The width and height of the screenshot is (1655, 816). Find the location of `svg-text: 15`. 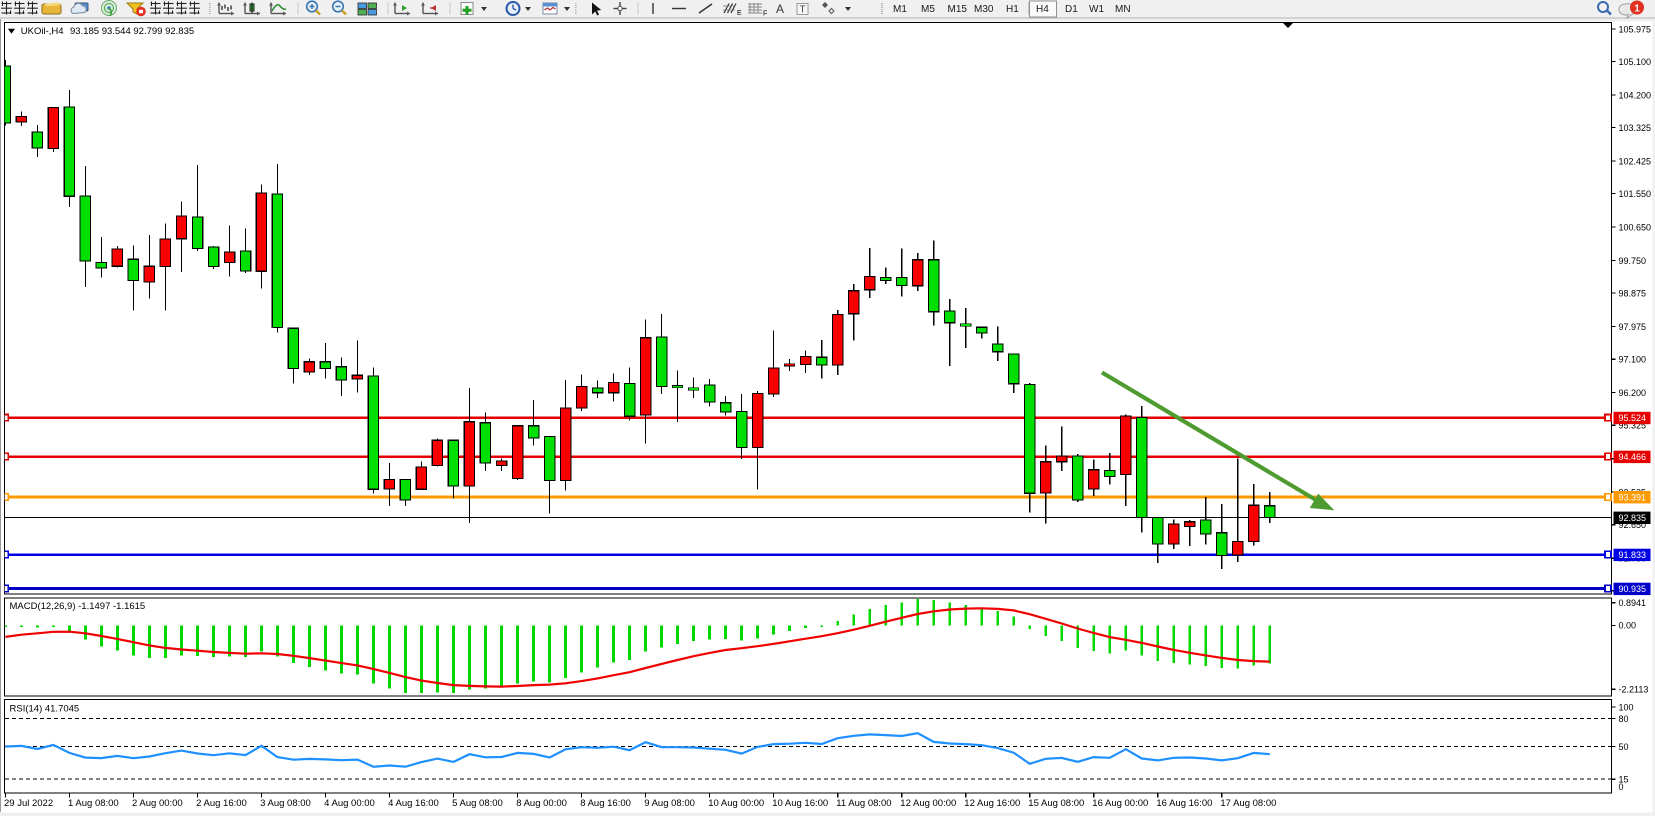

svg-text: 15 is located at coordinates (1624, 780).